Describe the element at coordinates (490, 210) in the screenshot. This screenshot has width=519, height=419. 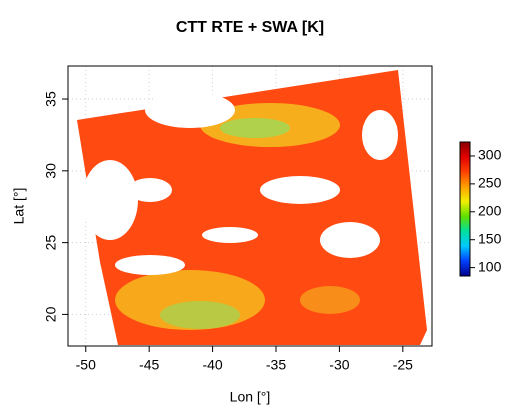
I see `colorbar-tick-label: 200` at that location.